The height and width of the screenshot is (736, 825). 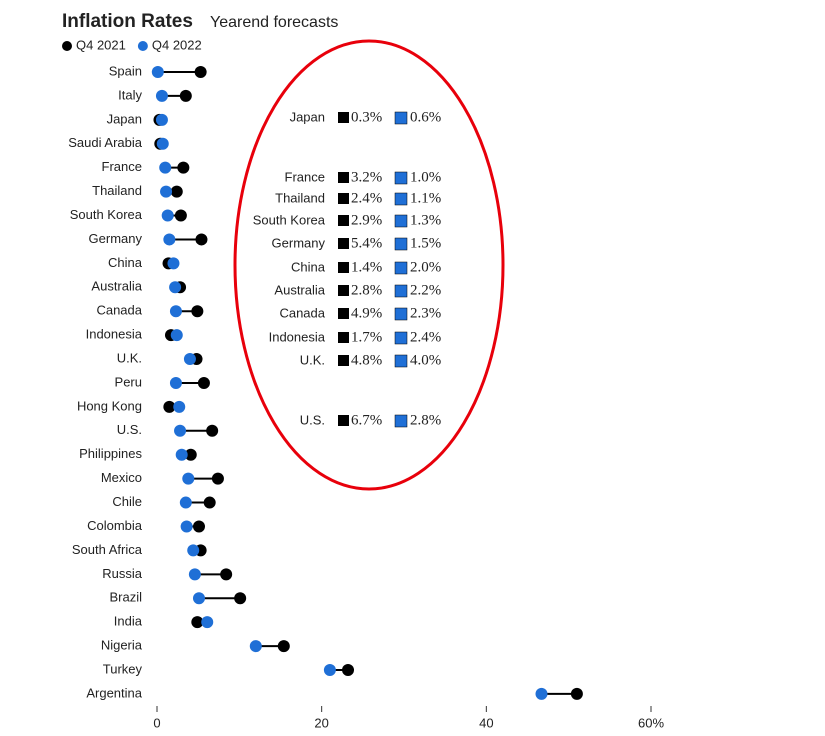 I want to click on y-tick-label: Chile, so click(x=127, y=501).